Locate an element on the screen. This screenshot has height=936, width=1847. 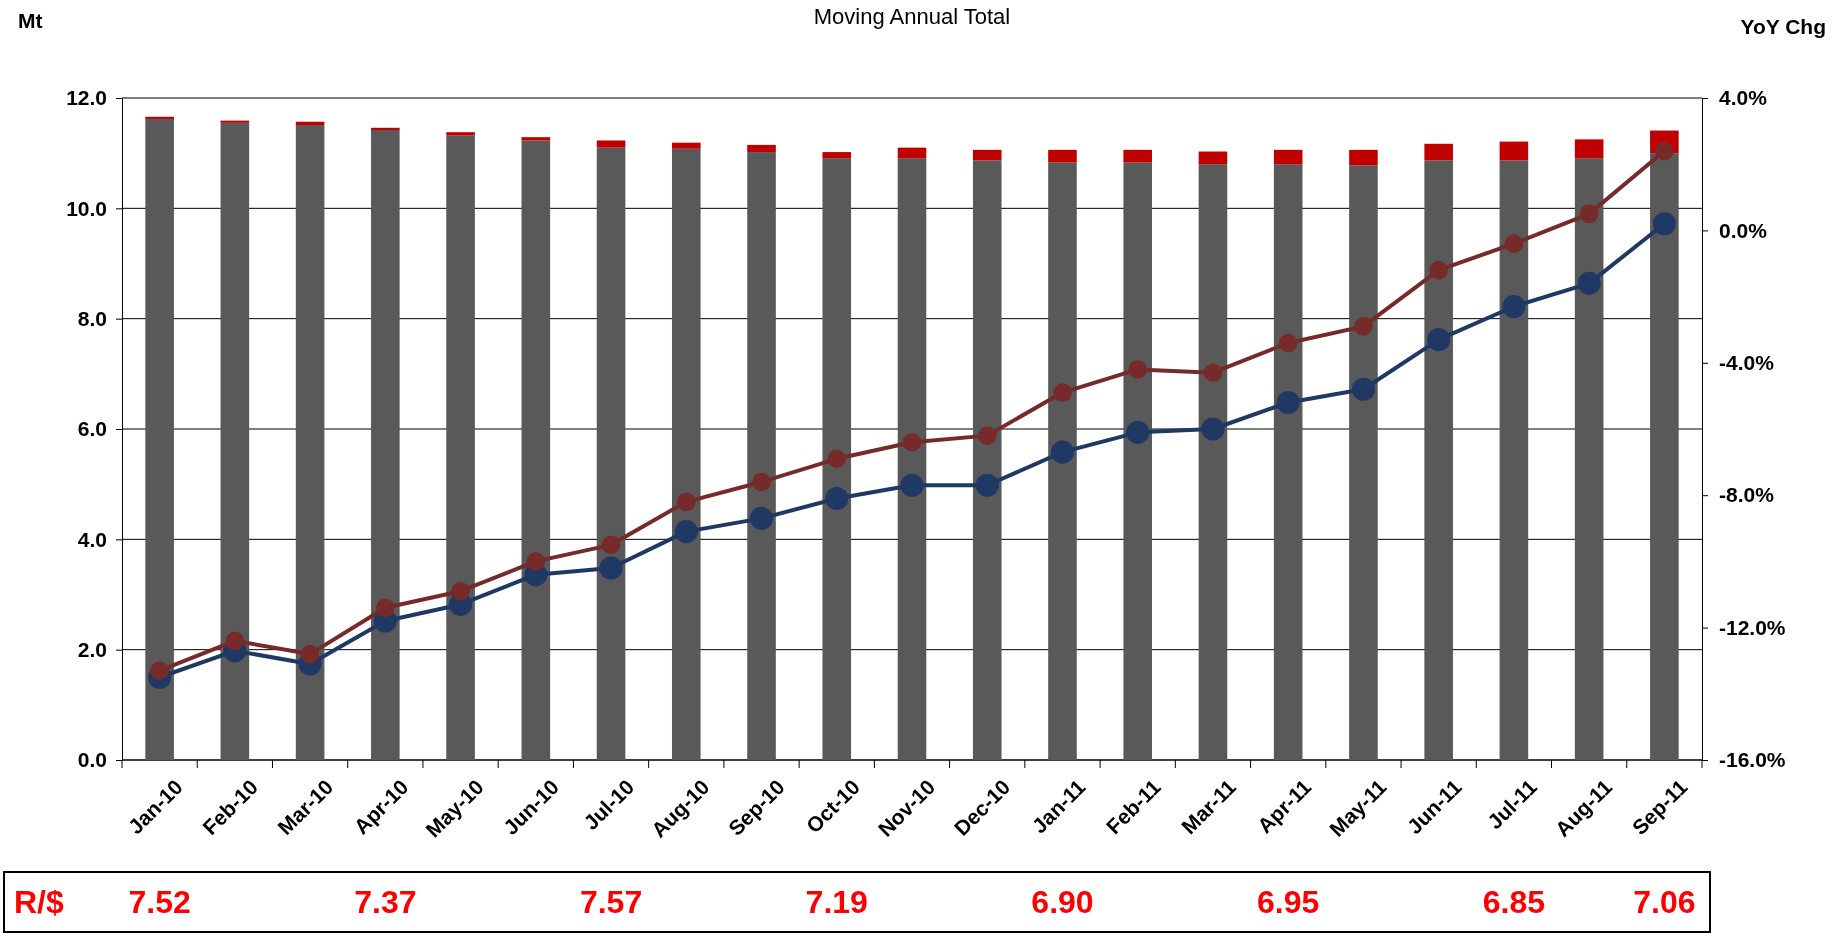
y2-tick-label: -12.0% is located at coordinates (1752, 627).